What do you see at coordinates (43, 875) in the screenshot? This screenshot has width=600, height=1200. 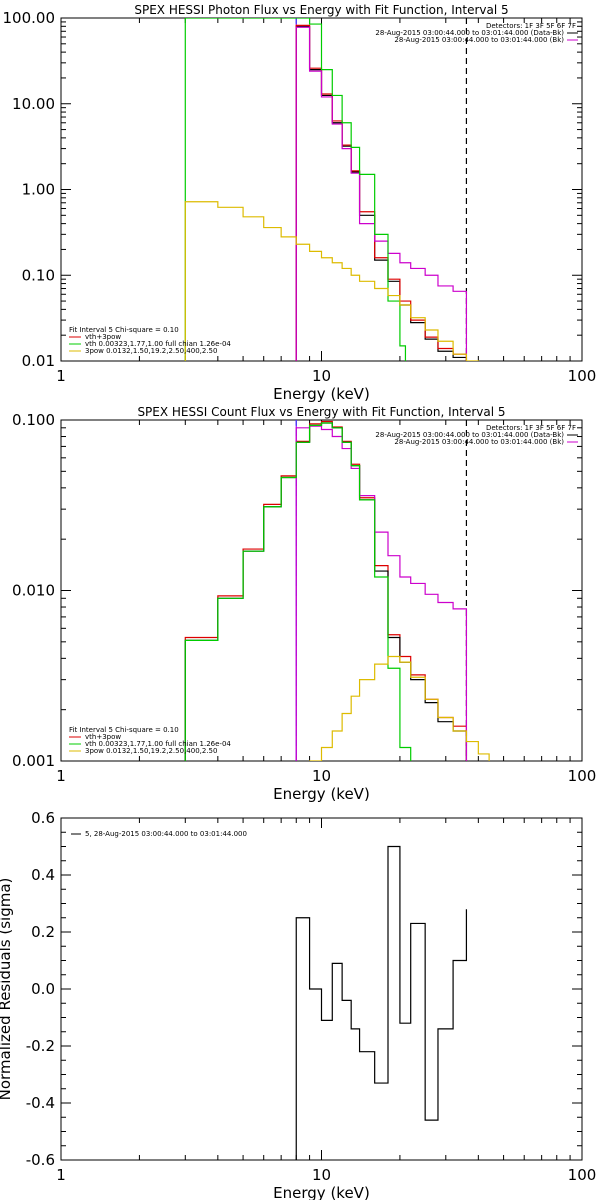 I see `y-tick-label: 0.4` at bounding box center [43, 875].